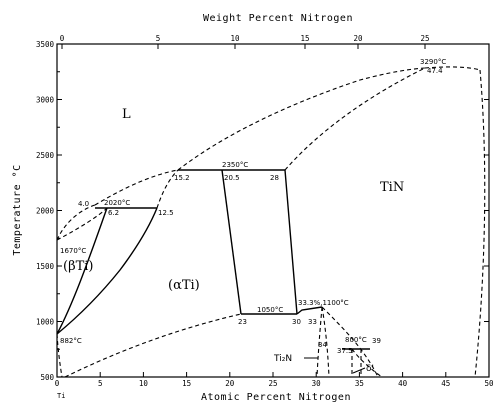 The height and width of the screenshot is (403, 499). What do you see at coordinates (144, 383) in the screenshot?
I see `bottom-tick-label: 10` at bounding box center [144, 383].